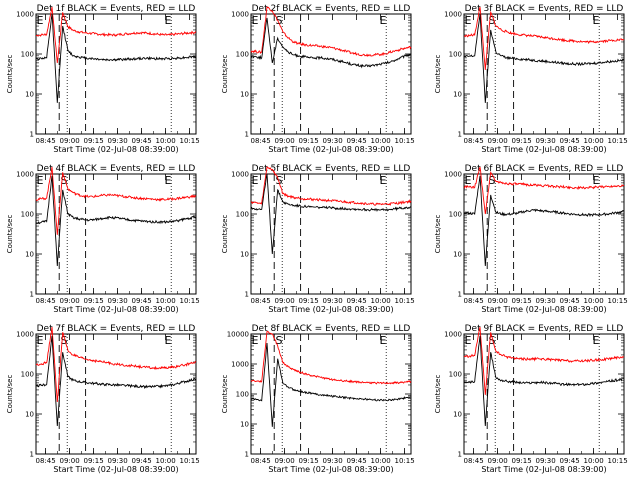  Describe the element at coordinates (331, 329) in the screenshot. I see `panel-title: Det 8f BLACK = Events, RED = LLD` at that location.